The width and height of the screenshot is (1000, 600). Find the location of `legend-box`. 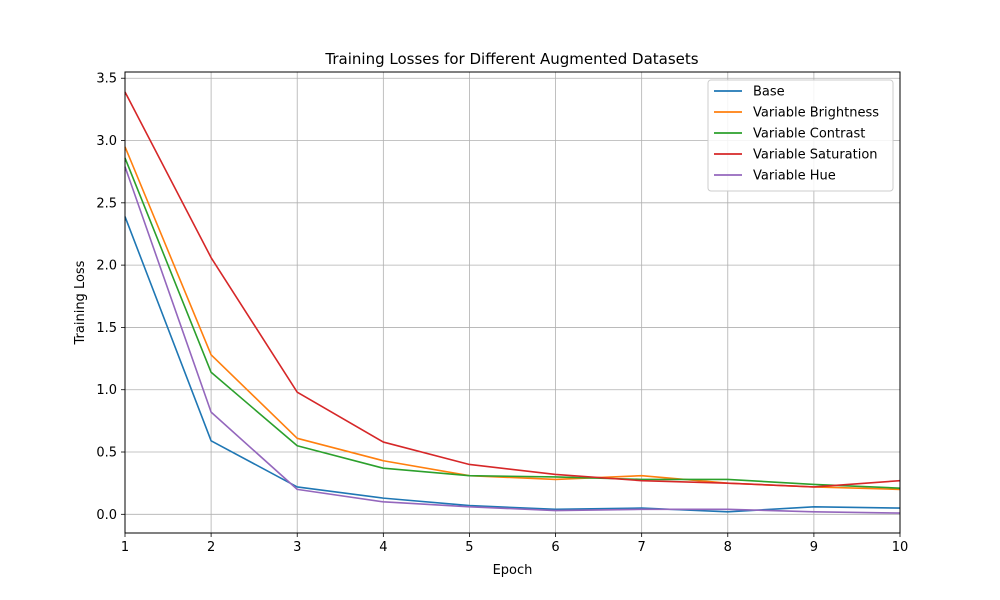

legend-box is located at coordinates (800, 135).